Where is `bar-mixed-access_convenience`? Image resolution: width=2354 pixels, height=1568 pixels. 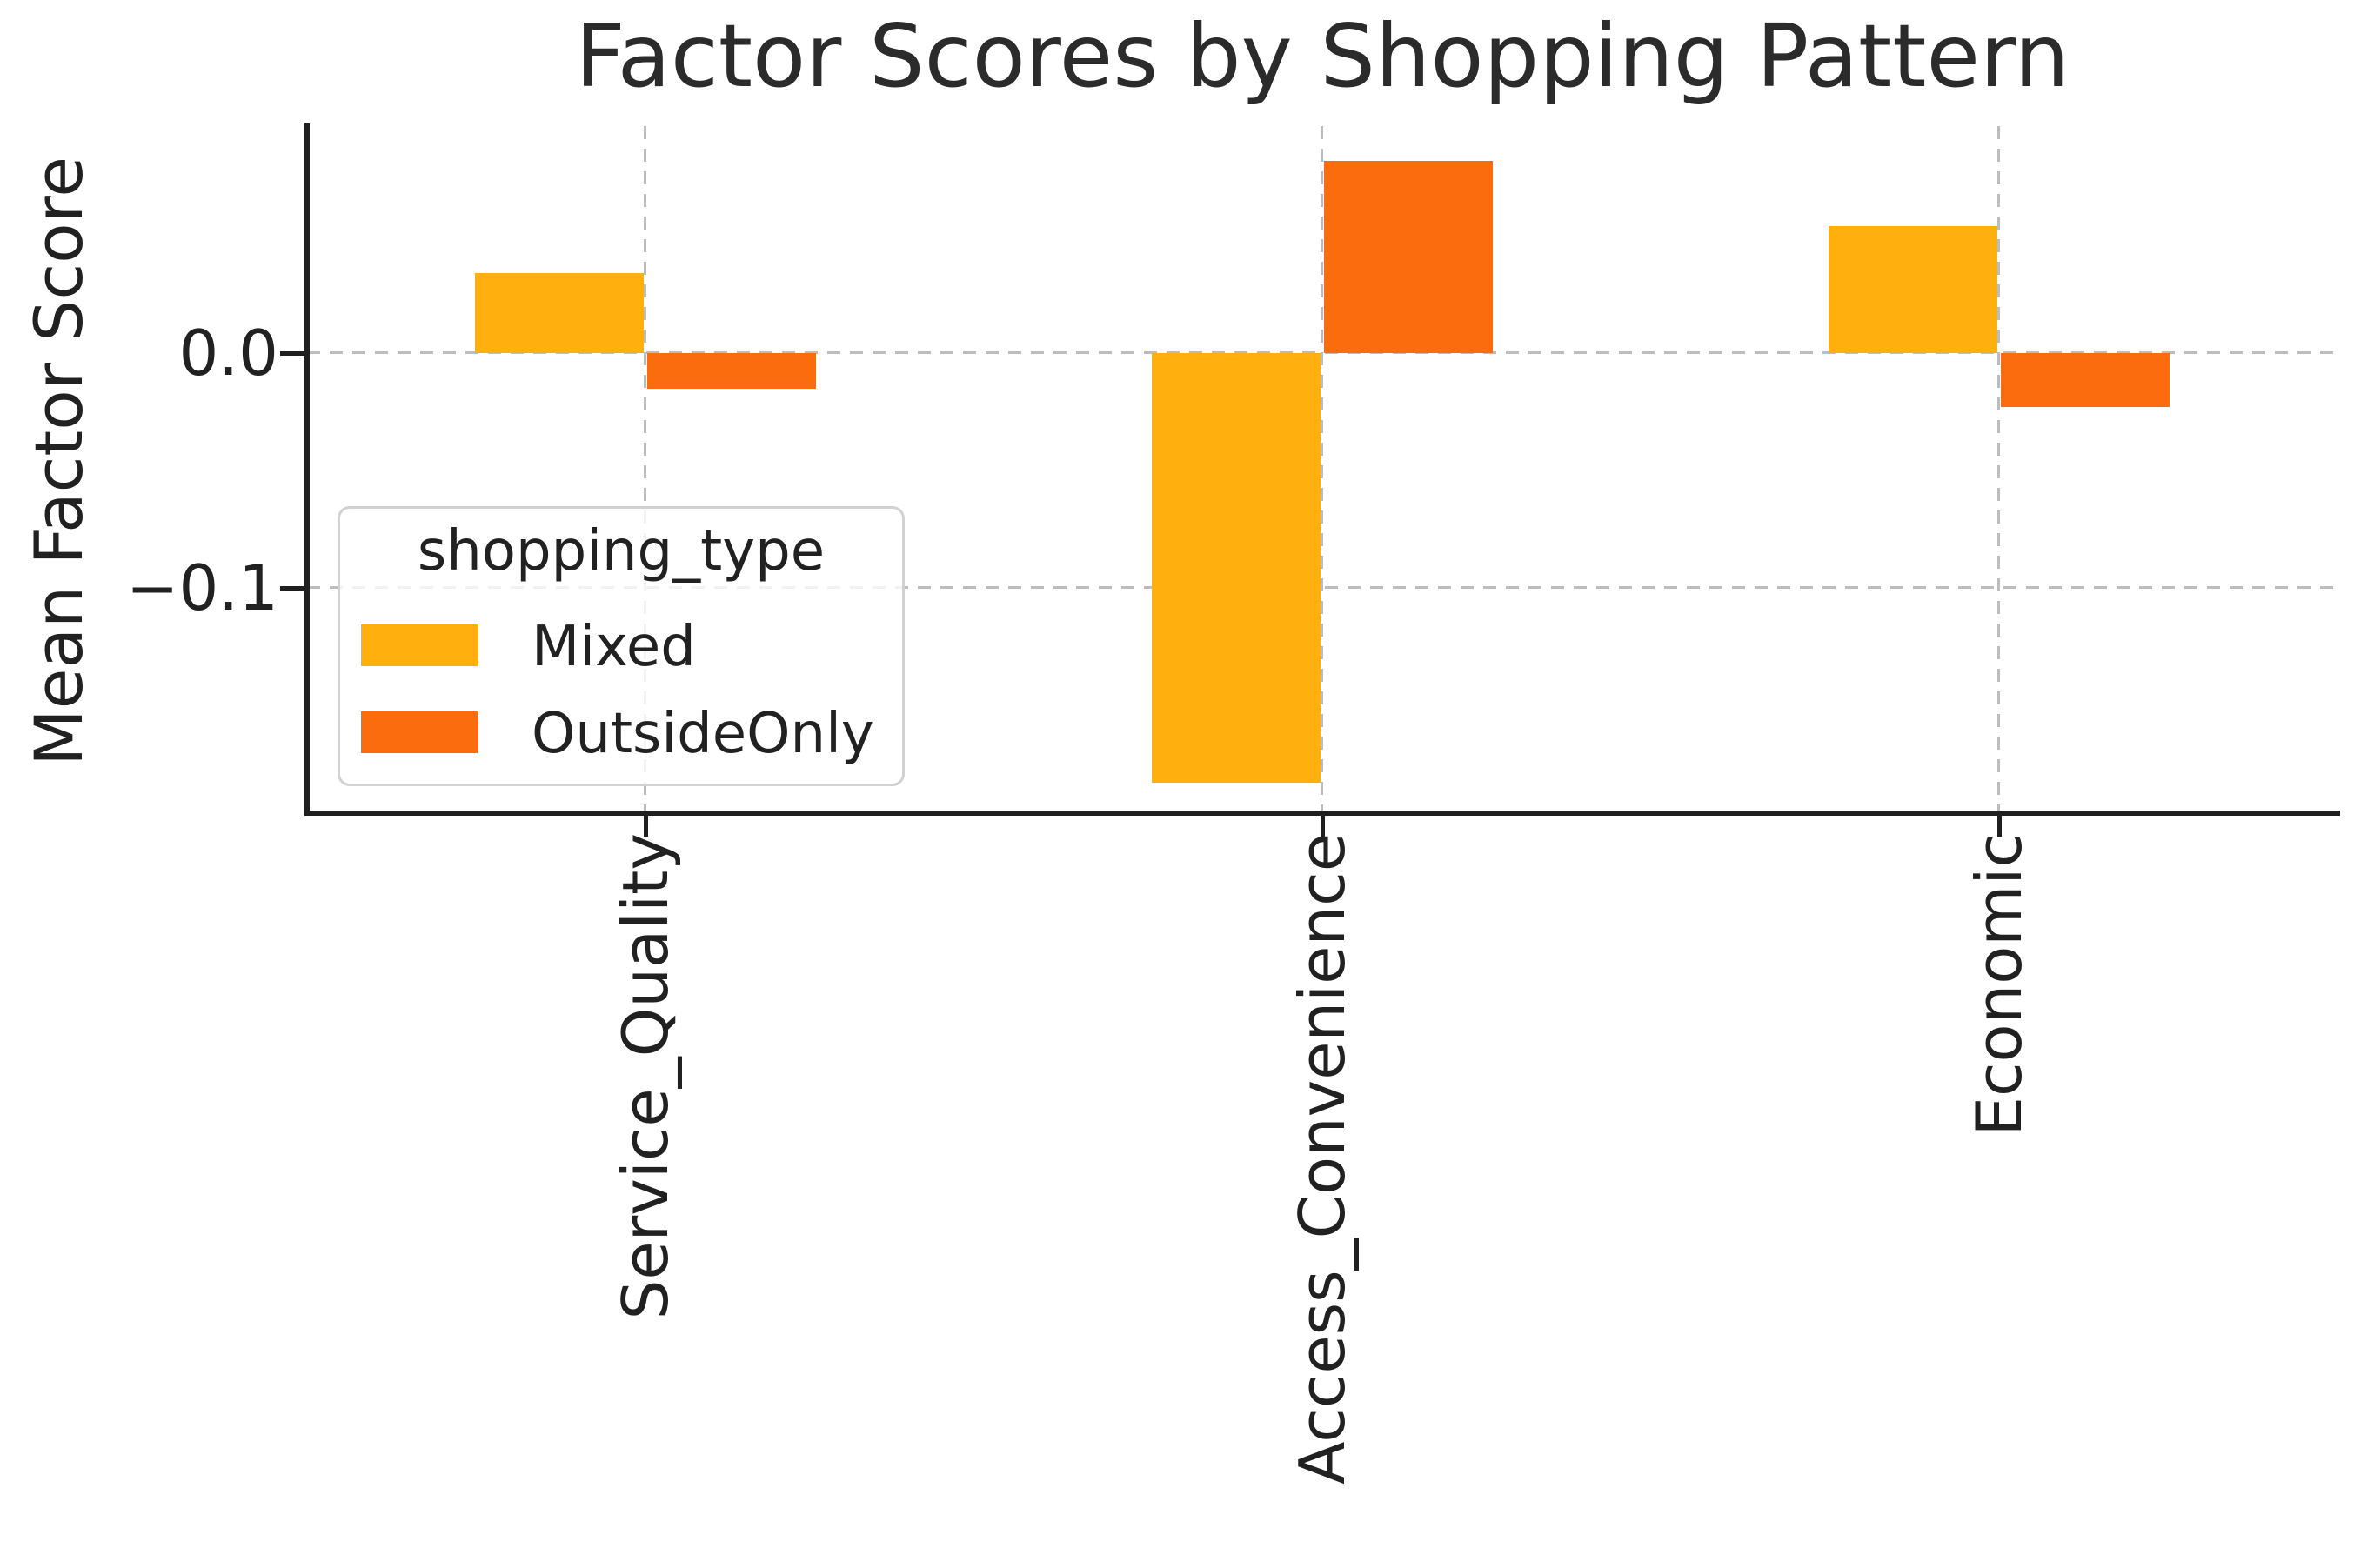
bar-mixed-access_convenience is located at coordinates (1236, 568).